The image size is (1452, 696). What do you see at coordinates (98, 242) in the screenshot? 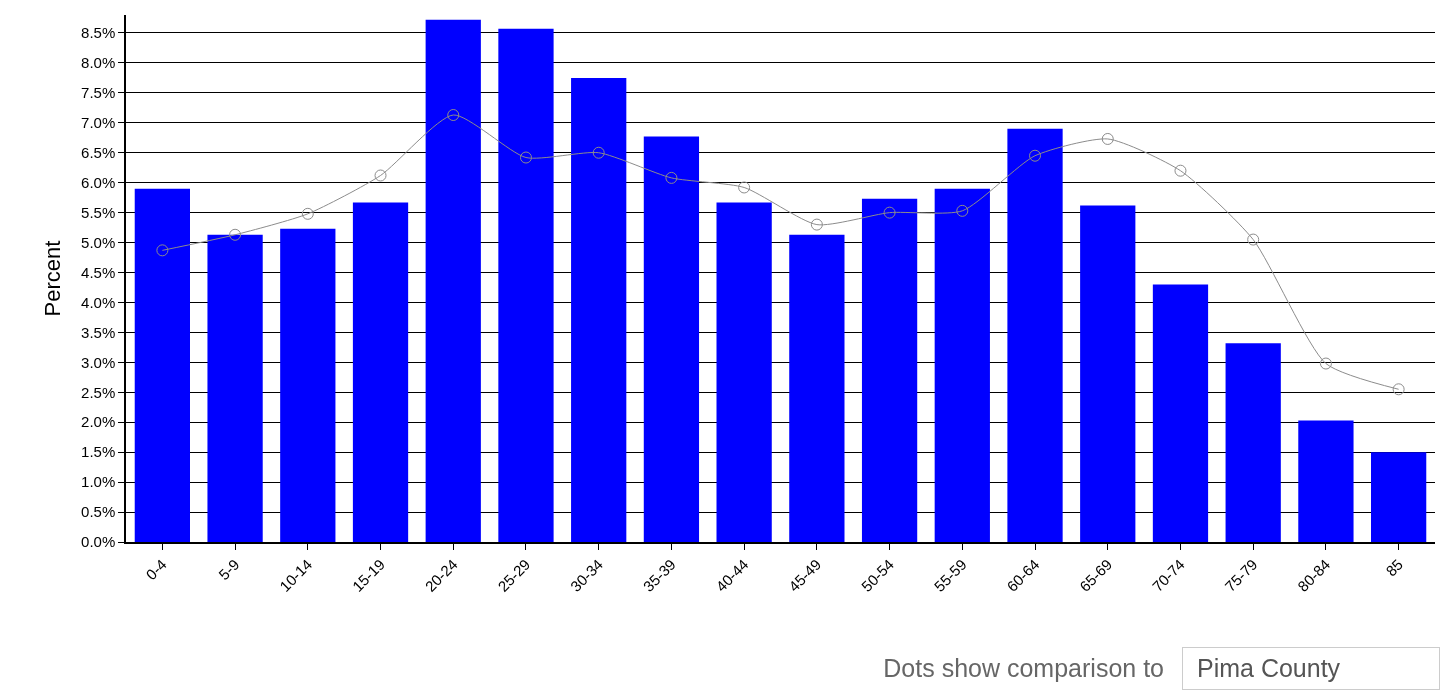
I see `y-tick-label: 5.0%` at bounding box center [98, 242].